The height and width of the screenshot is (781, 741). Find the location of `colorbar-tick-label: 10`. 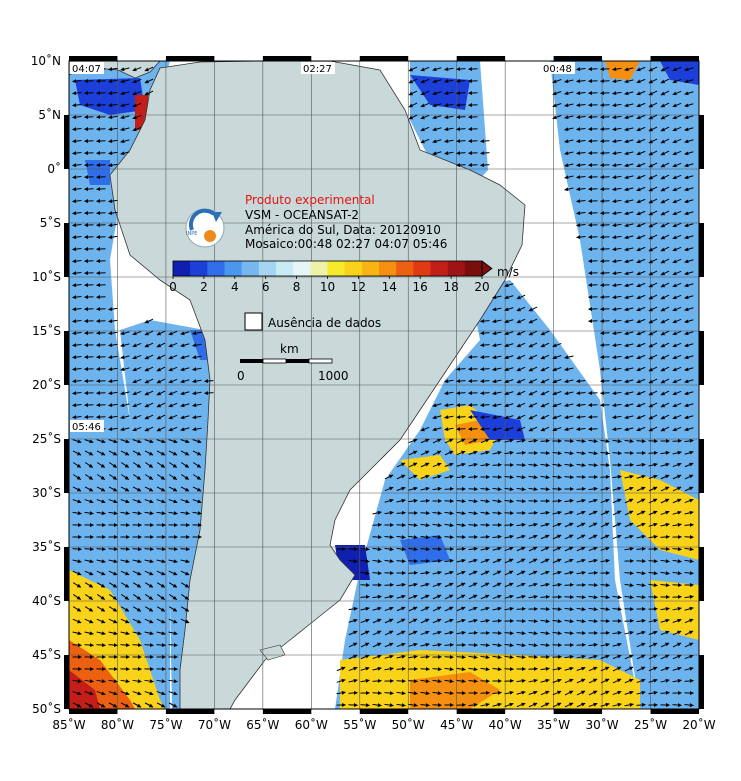

colorbar-tick-label: 10 is located at coordinates (327, 287).